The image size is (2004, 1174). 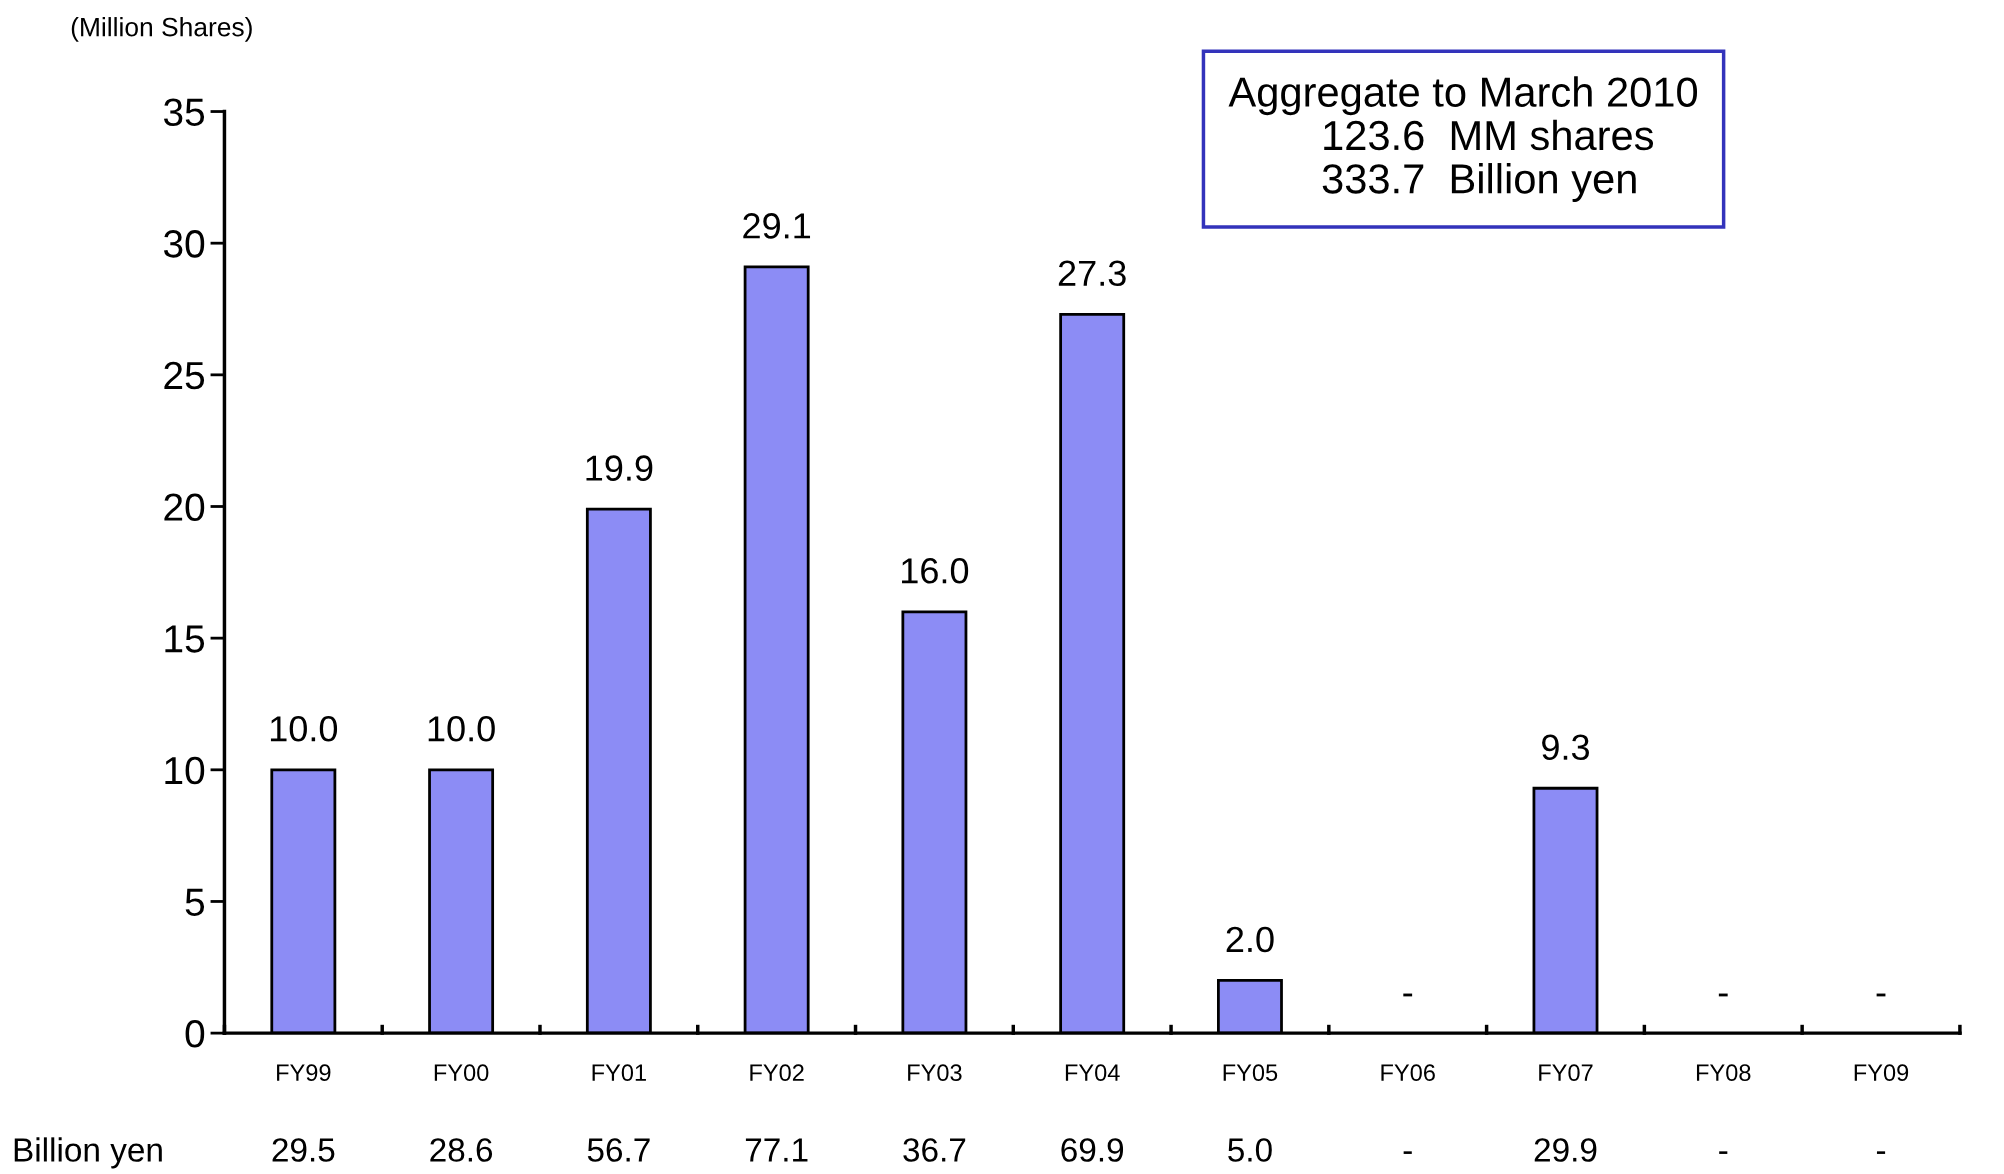 What do you see at coordinates (777, 226) in the screenshot?
I see `data-label: 29.1` at bounding box center [777, 226].